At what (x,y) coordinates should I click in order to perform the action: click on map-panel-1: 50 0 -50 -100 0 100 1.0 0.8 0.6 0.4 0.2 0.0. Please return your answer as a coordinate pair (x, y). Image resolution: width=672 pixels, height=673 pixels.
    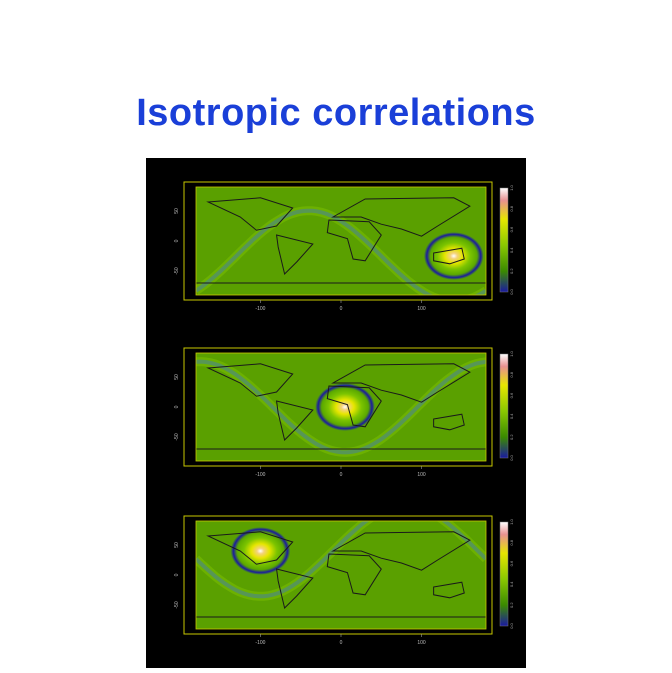
    Looking at the image, I should click on (344, 246).